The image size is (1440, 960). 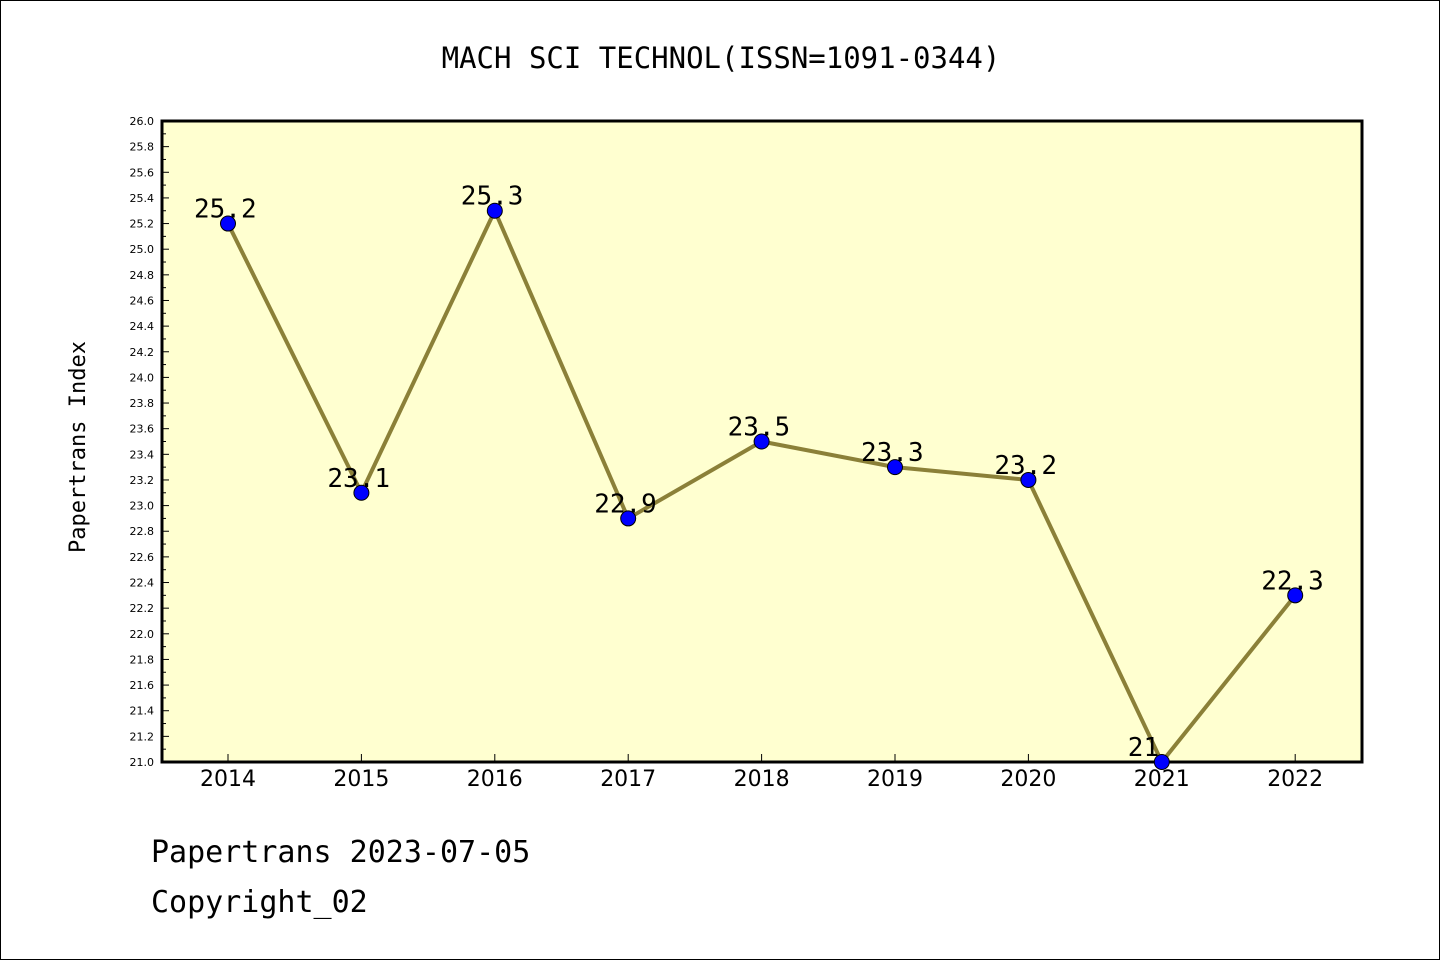 What do you see at coordinates (142, 583) in the screenshot?
I see `y-tick-label: 22.4` at bounding box center [142, 583].